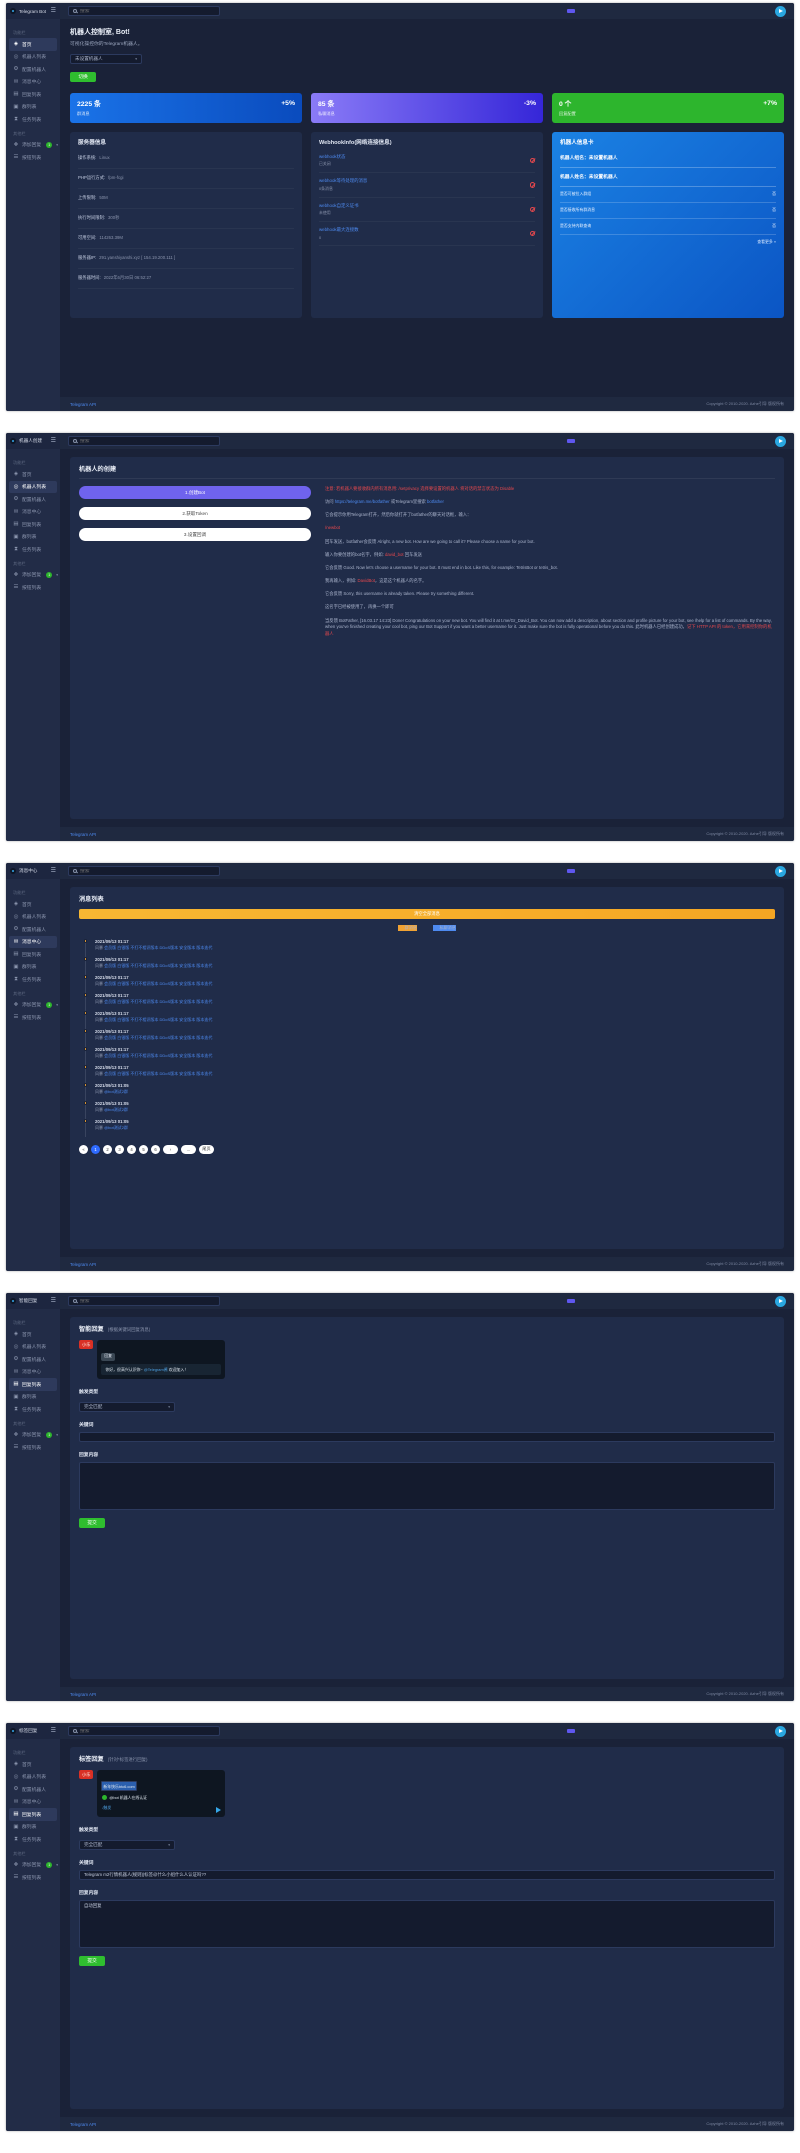 The height and width of the screenshot is (2153, 800). I want to click on webhook-row-label: webhook等待处理的消息, so click(343, 180).